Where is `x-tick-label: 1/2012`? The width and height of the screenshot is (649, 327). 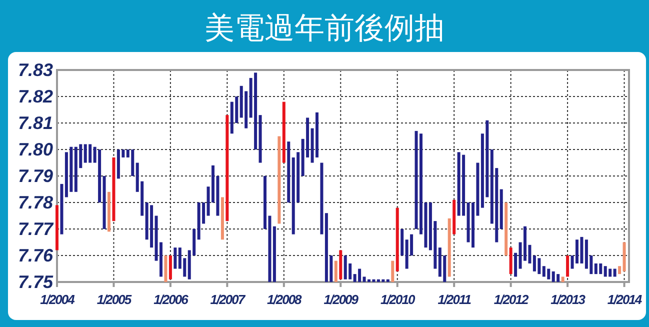
x-tick-label: 1/2012 is located at coordinates (512, 299).